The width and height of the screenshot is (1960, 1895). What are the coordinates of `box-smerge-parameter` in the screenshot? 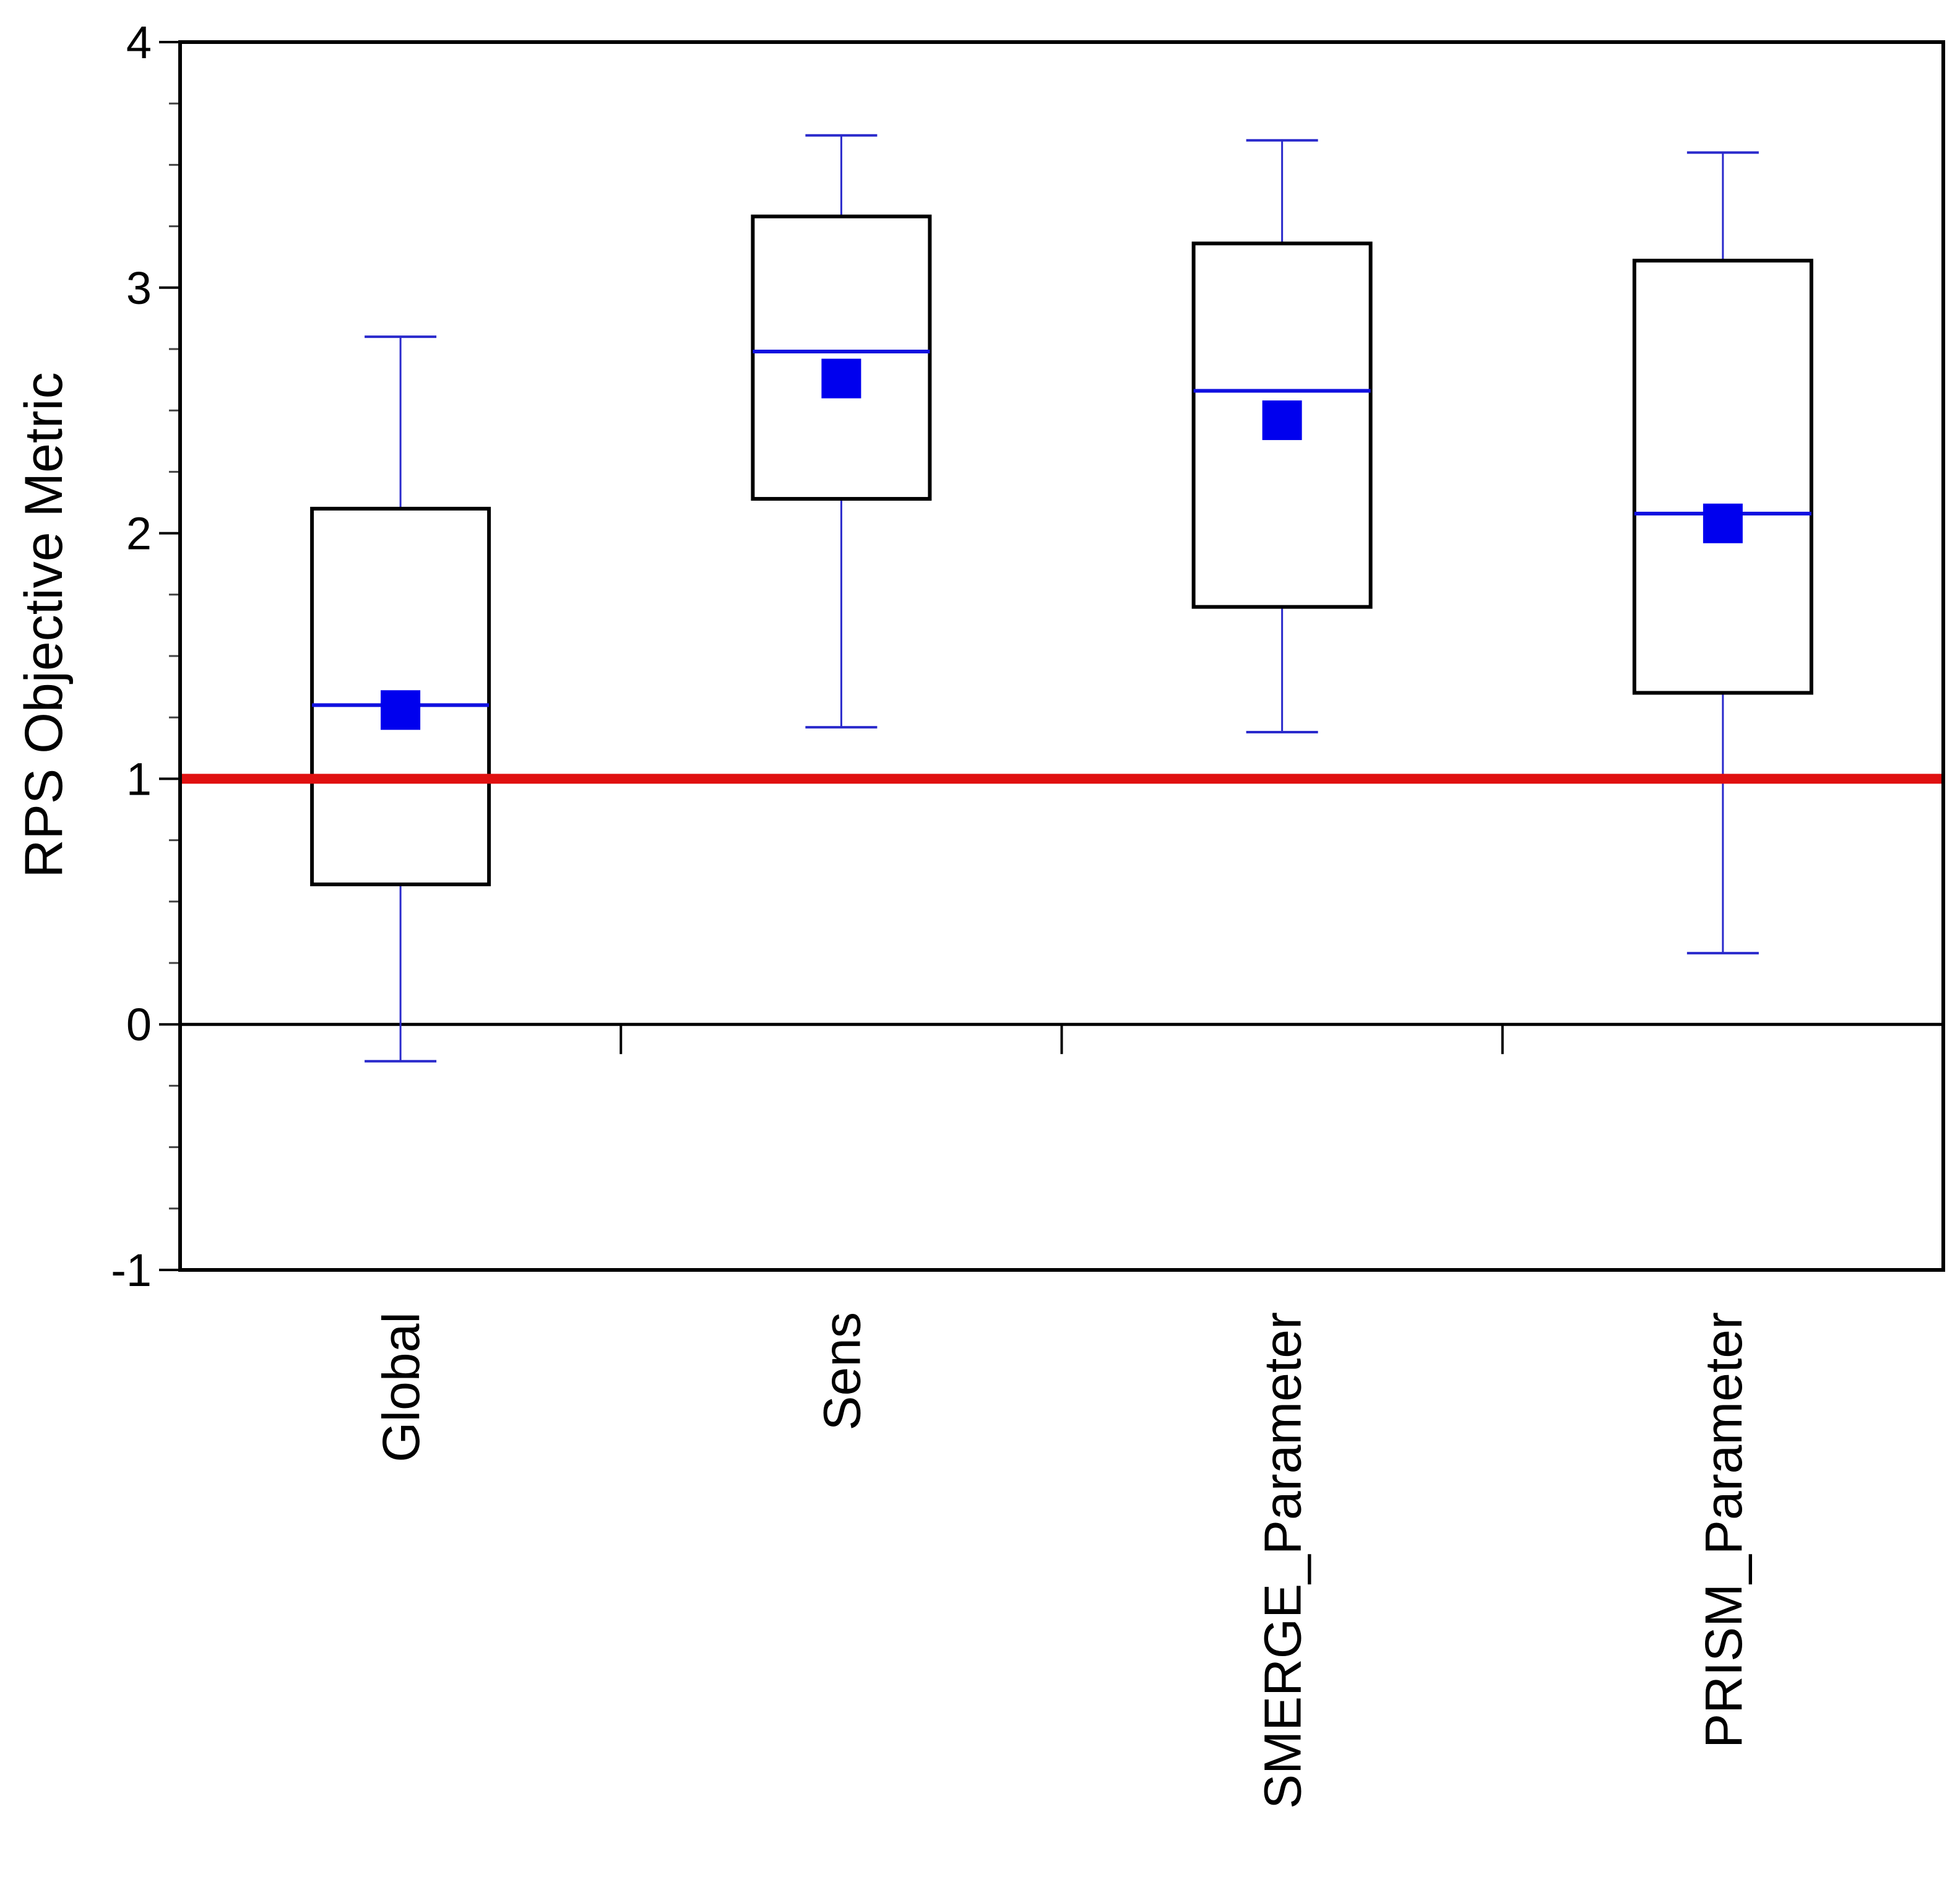 It's located at (1282, 436).